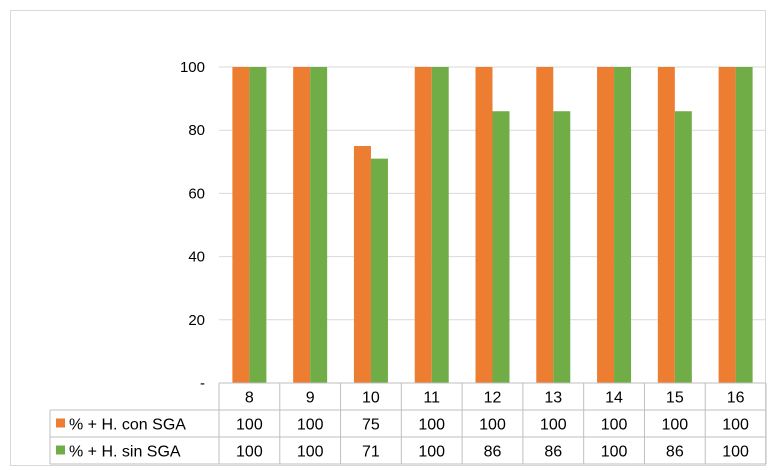 This screenshot has height=470, width=776. Describe the element at coordinates (249, 398) in the screenshot. I see `x-tick-label: 8` at that location.